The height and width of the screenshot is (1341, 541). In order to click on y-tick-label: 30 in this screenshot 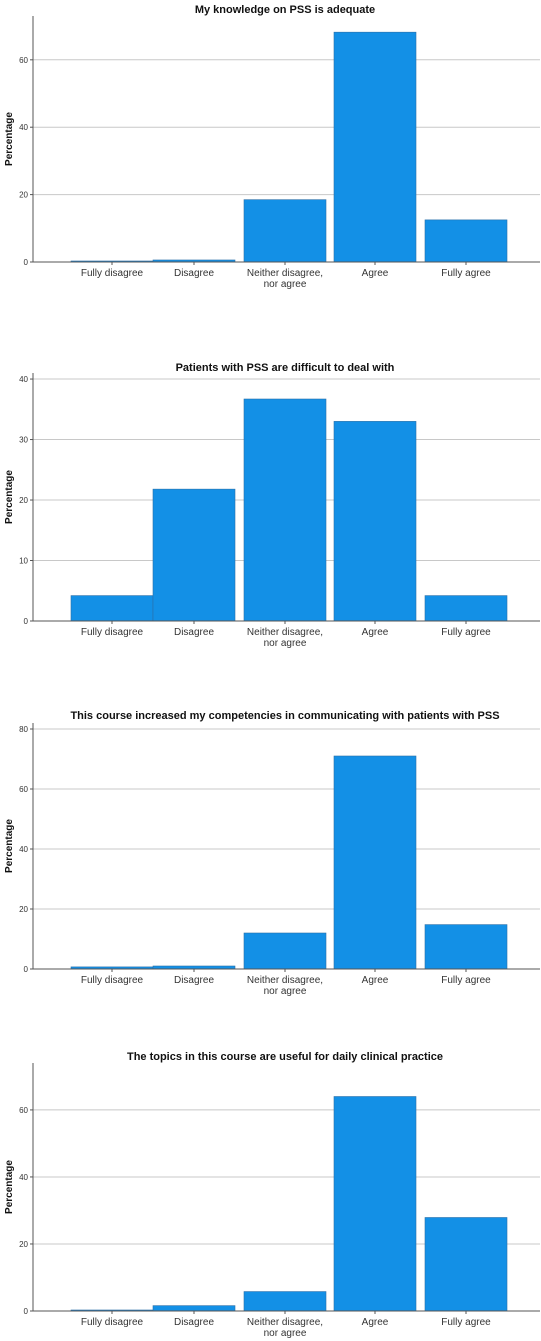, I will do `click(23, 440)`.